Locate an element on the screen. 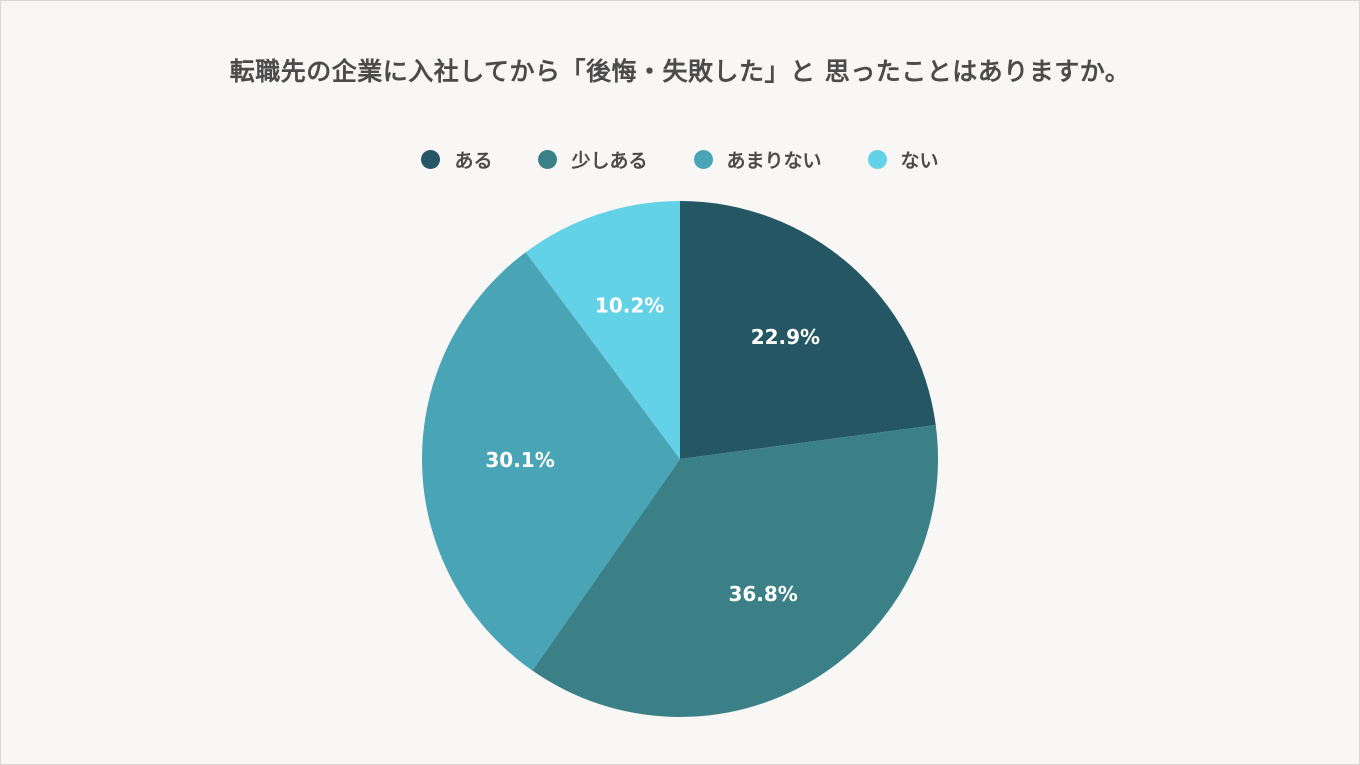  pie-slice-label-aru: 22.9% is located at coordinates (785, 337).